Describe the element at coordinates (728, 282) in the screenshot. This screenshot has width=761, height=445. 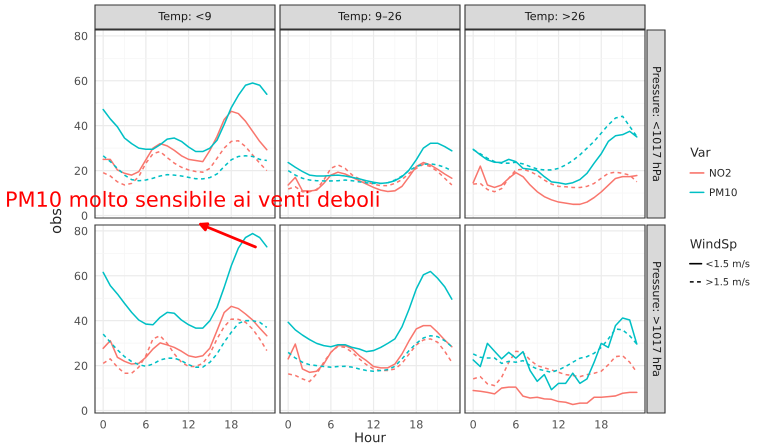
I see `text: >1.5 m/s` at that location.